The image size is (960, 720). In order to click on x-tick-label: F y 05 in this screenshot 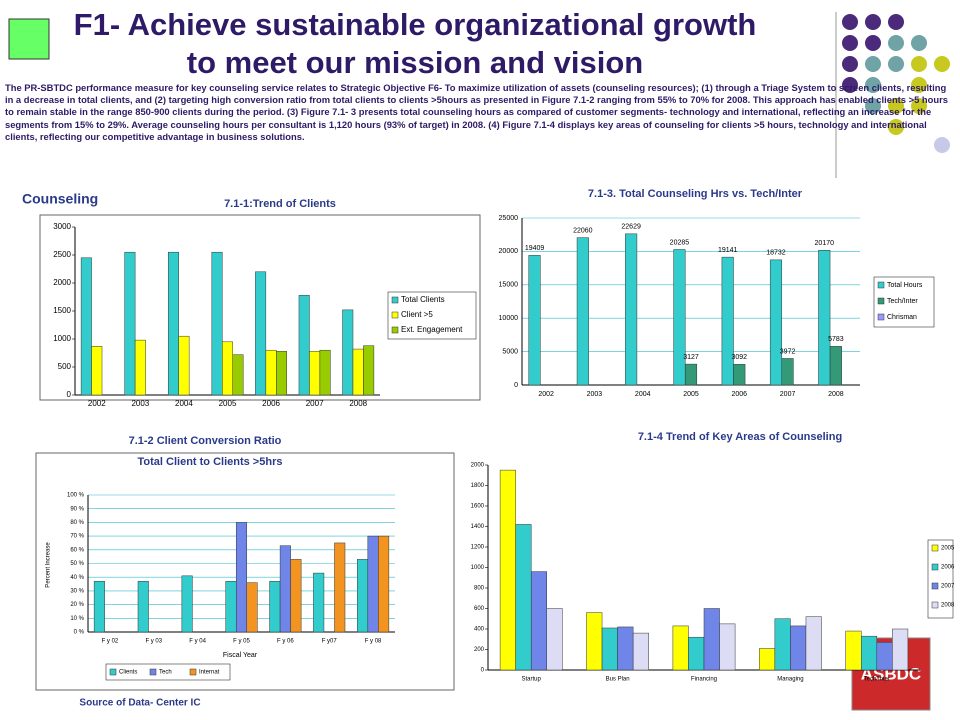, I will do `click(241, 642)`.